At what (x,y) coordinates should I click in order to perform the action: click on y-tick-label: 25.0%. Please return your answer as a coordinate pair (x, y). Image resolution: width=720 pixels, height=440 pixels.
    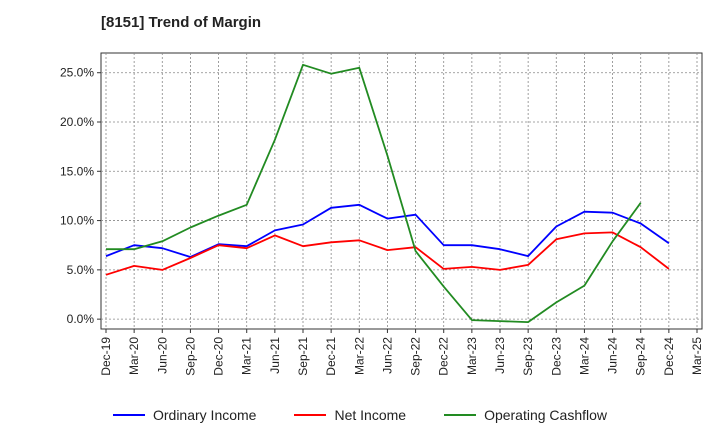
    Looking at the image, I should click on (77, 73).